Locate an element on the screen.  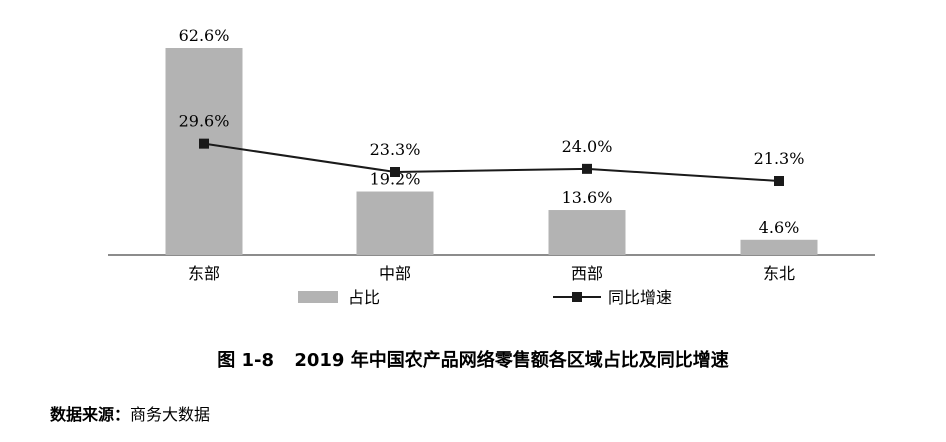
line-series-group: 29.6% 23.3% 24.0% 21.3% is located at coordinates (492, 149).